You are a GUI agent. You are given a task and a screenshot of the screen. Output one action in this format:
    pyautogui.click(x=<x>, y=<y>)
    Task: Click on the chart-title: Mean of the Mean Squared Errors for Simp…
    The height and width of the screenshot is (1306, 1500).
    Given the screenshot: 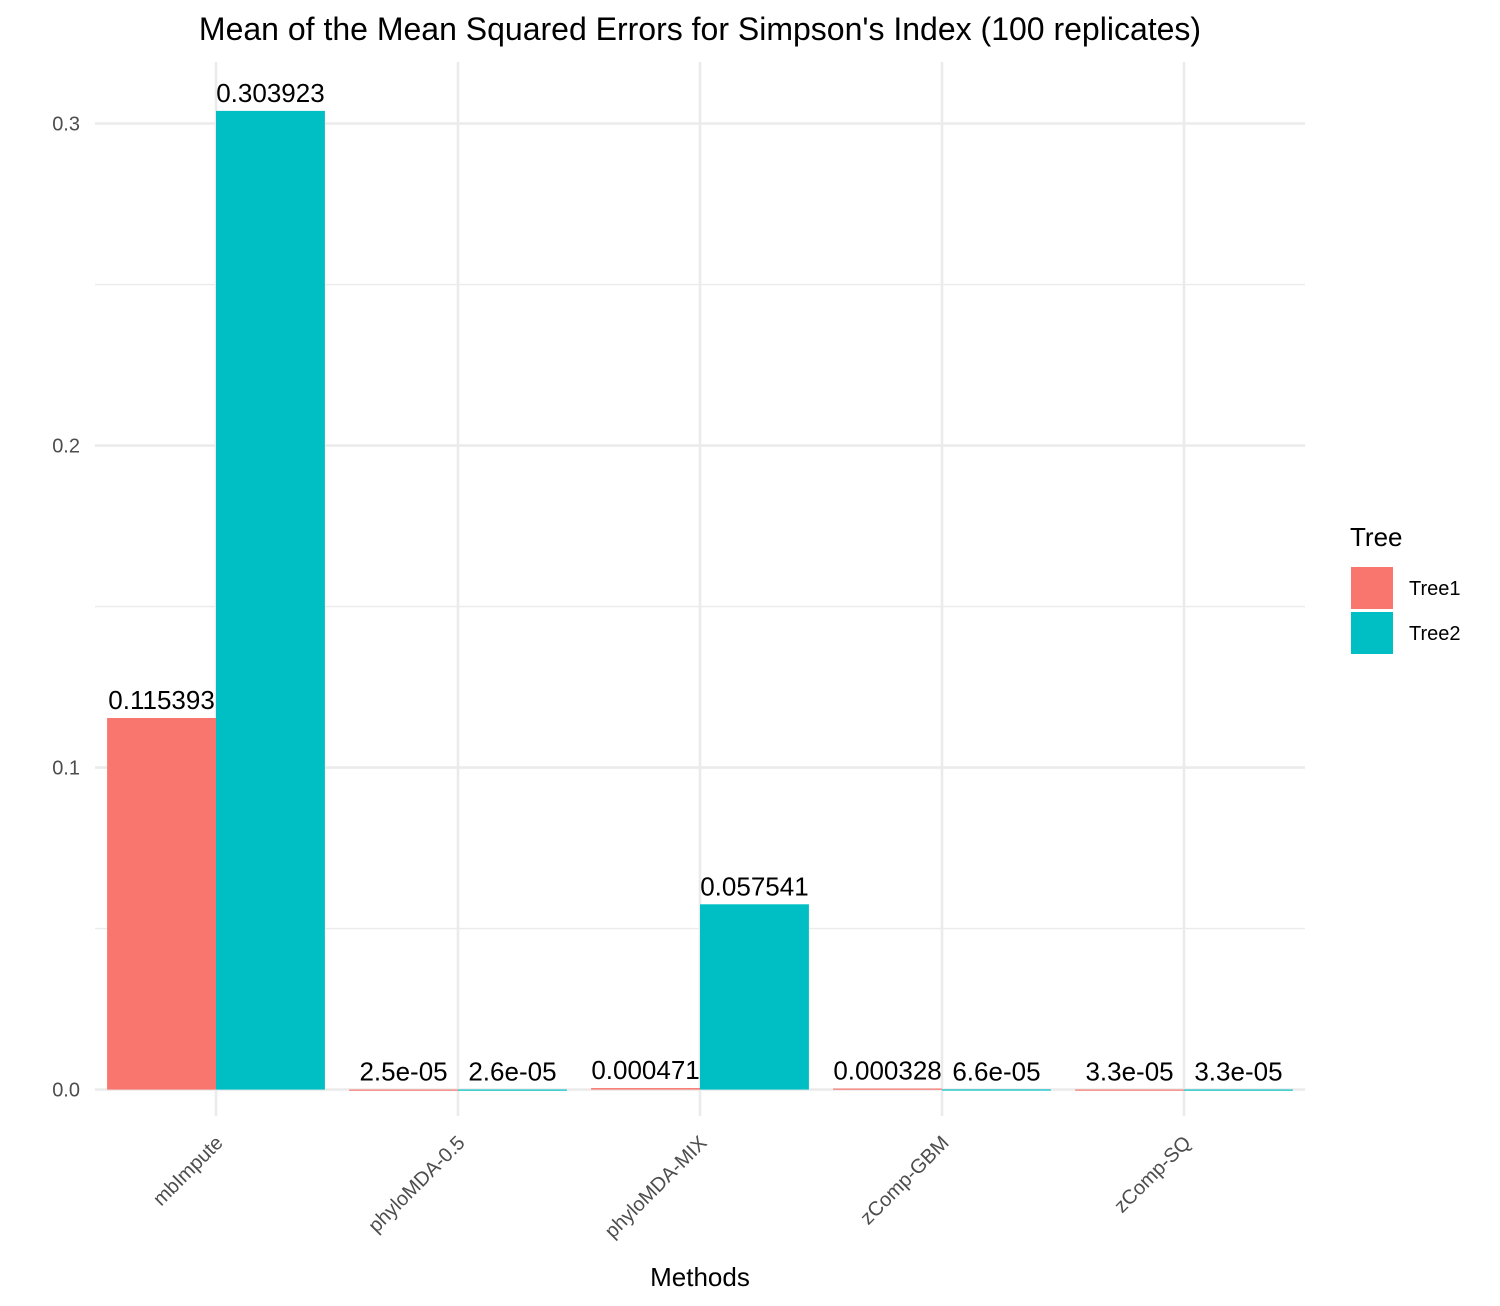 What is the action you would take?
    pyautogui.click(x=700, y=29)
    